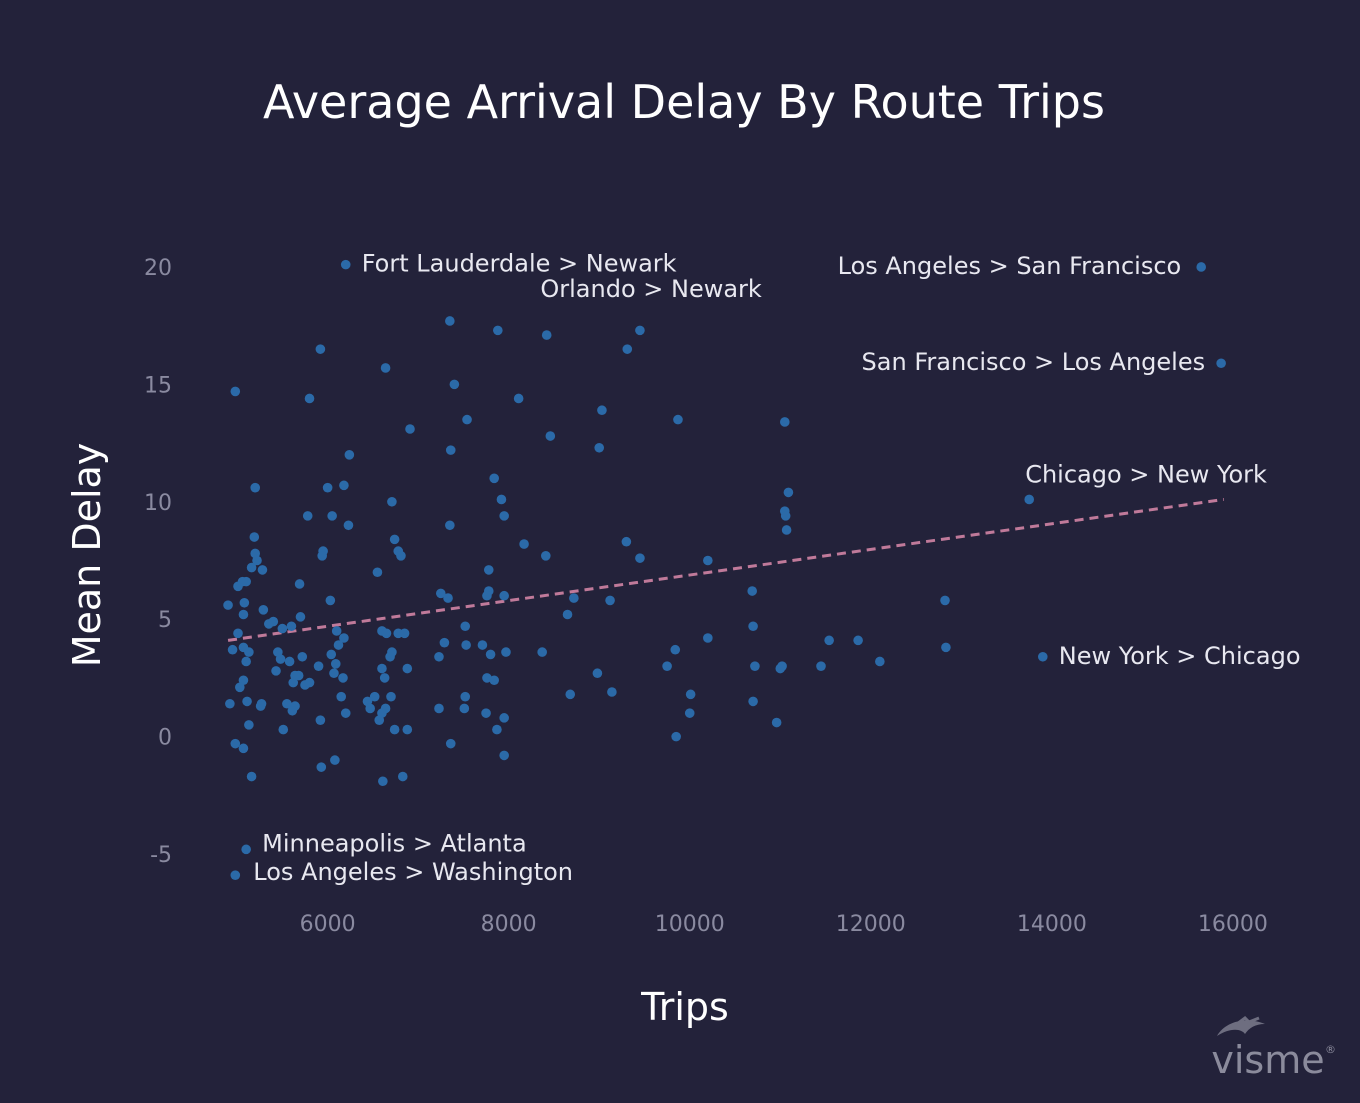  I want to click on y-axis-label: Mean Delay, so click(87, 555).